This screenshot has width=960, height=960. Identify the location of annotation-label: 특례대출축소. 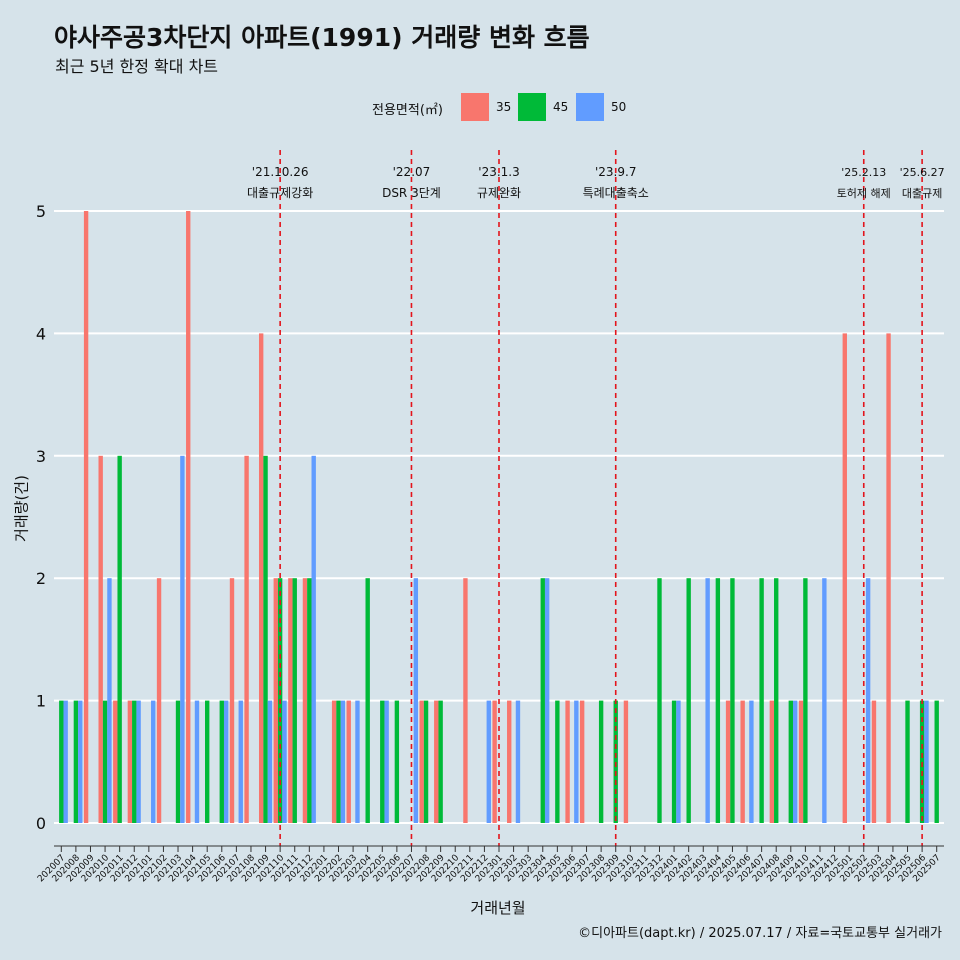
(616, 193).